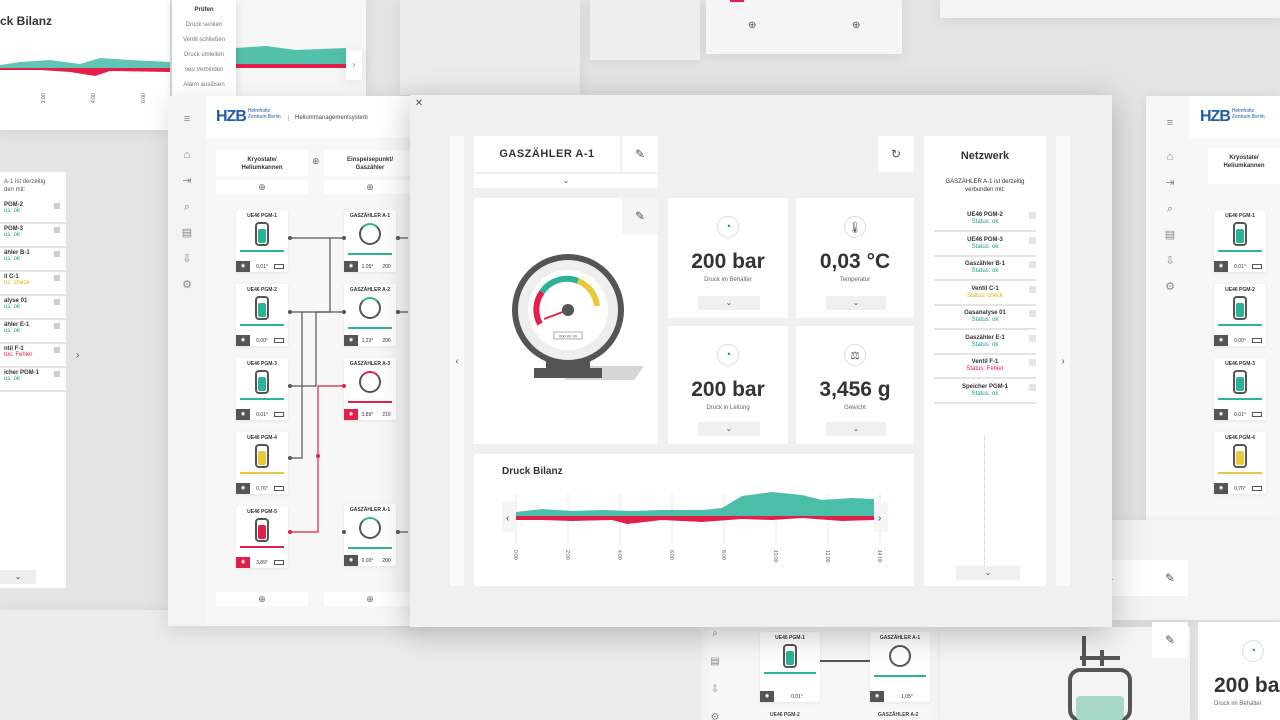  Describe the element at coordinates (33, 212) in the screenshot. I see `bg-list-item: PGM-2 us: ok` at that location.